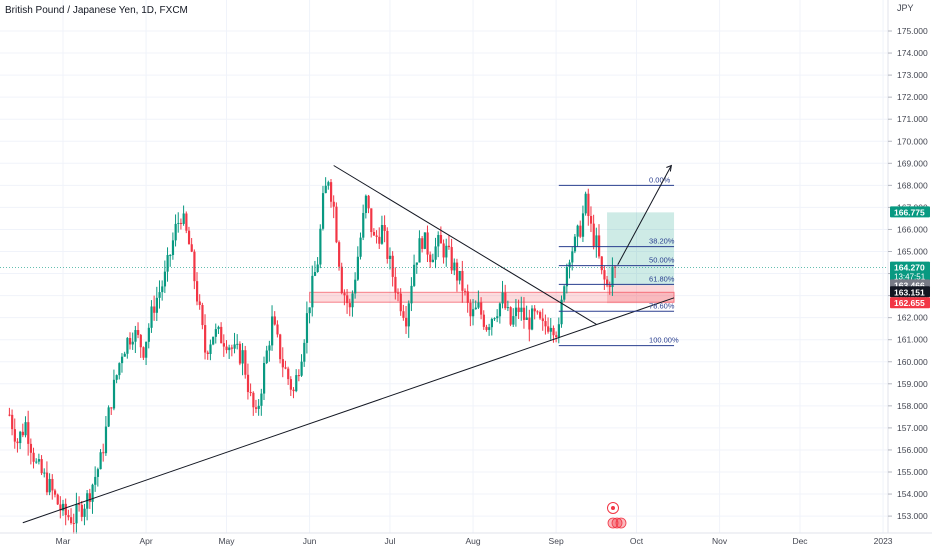  What do you see at coordinates (669, 168) in the screenshot?
I see `projection-arrow-head` at bounding box center [669, 168].